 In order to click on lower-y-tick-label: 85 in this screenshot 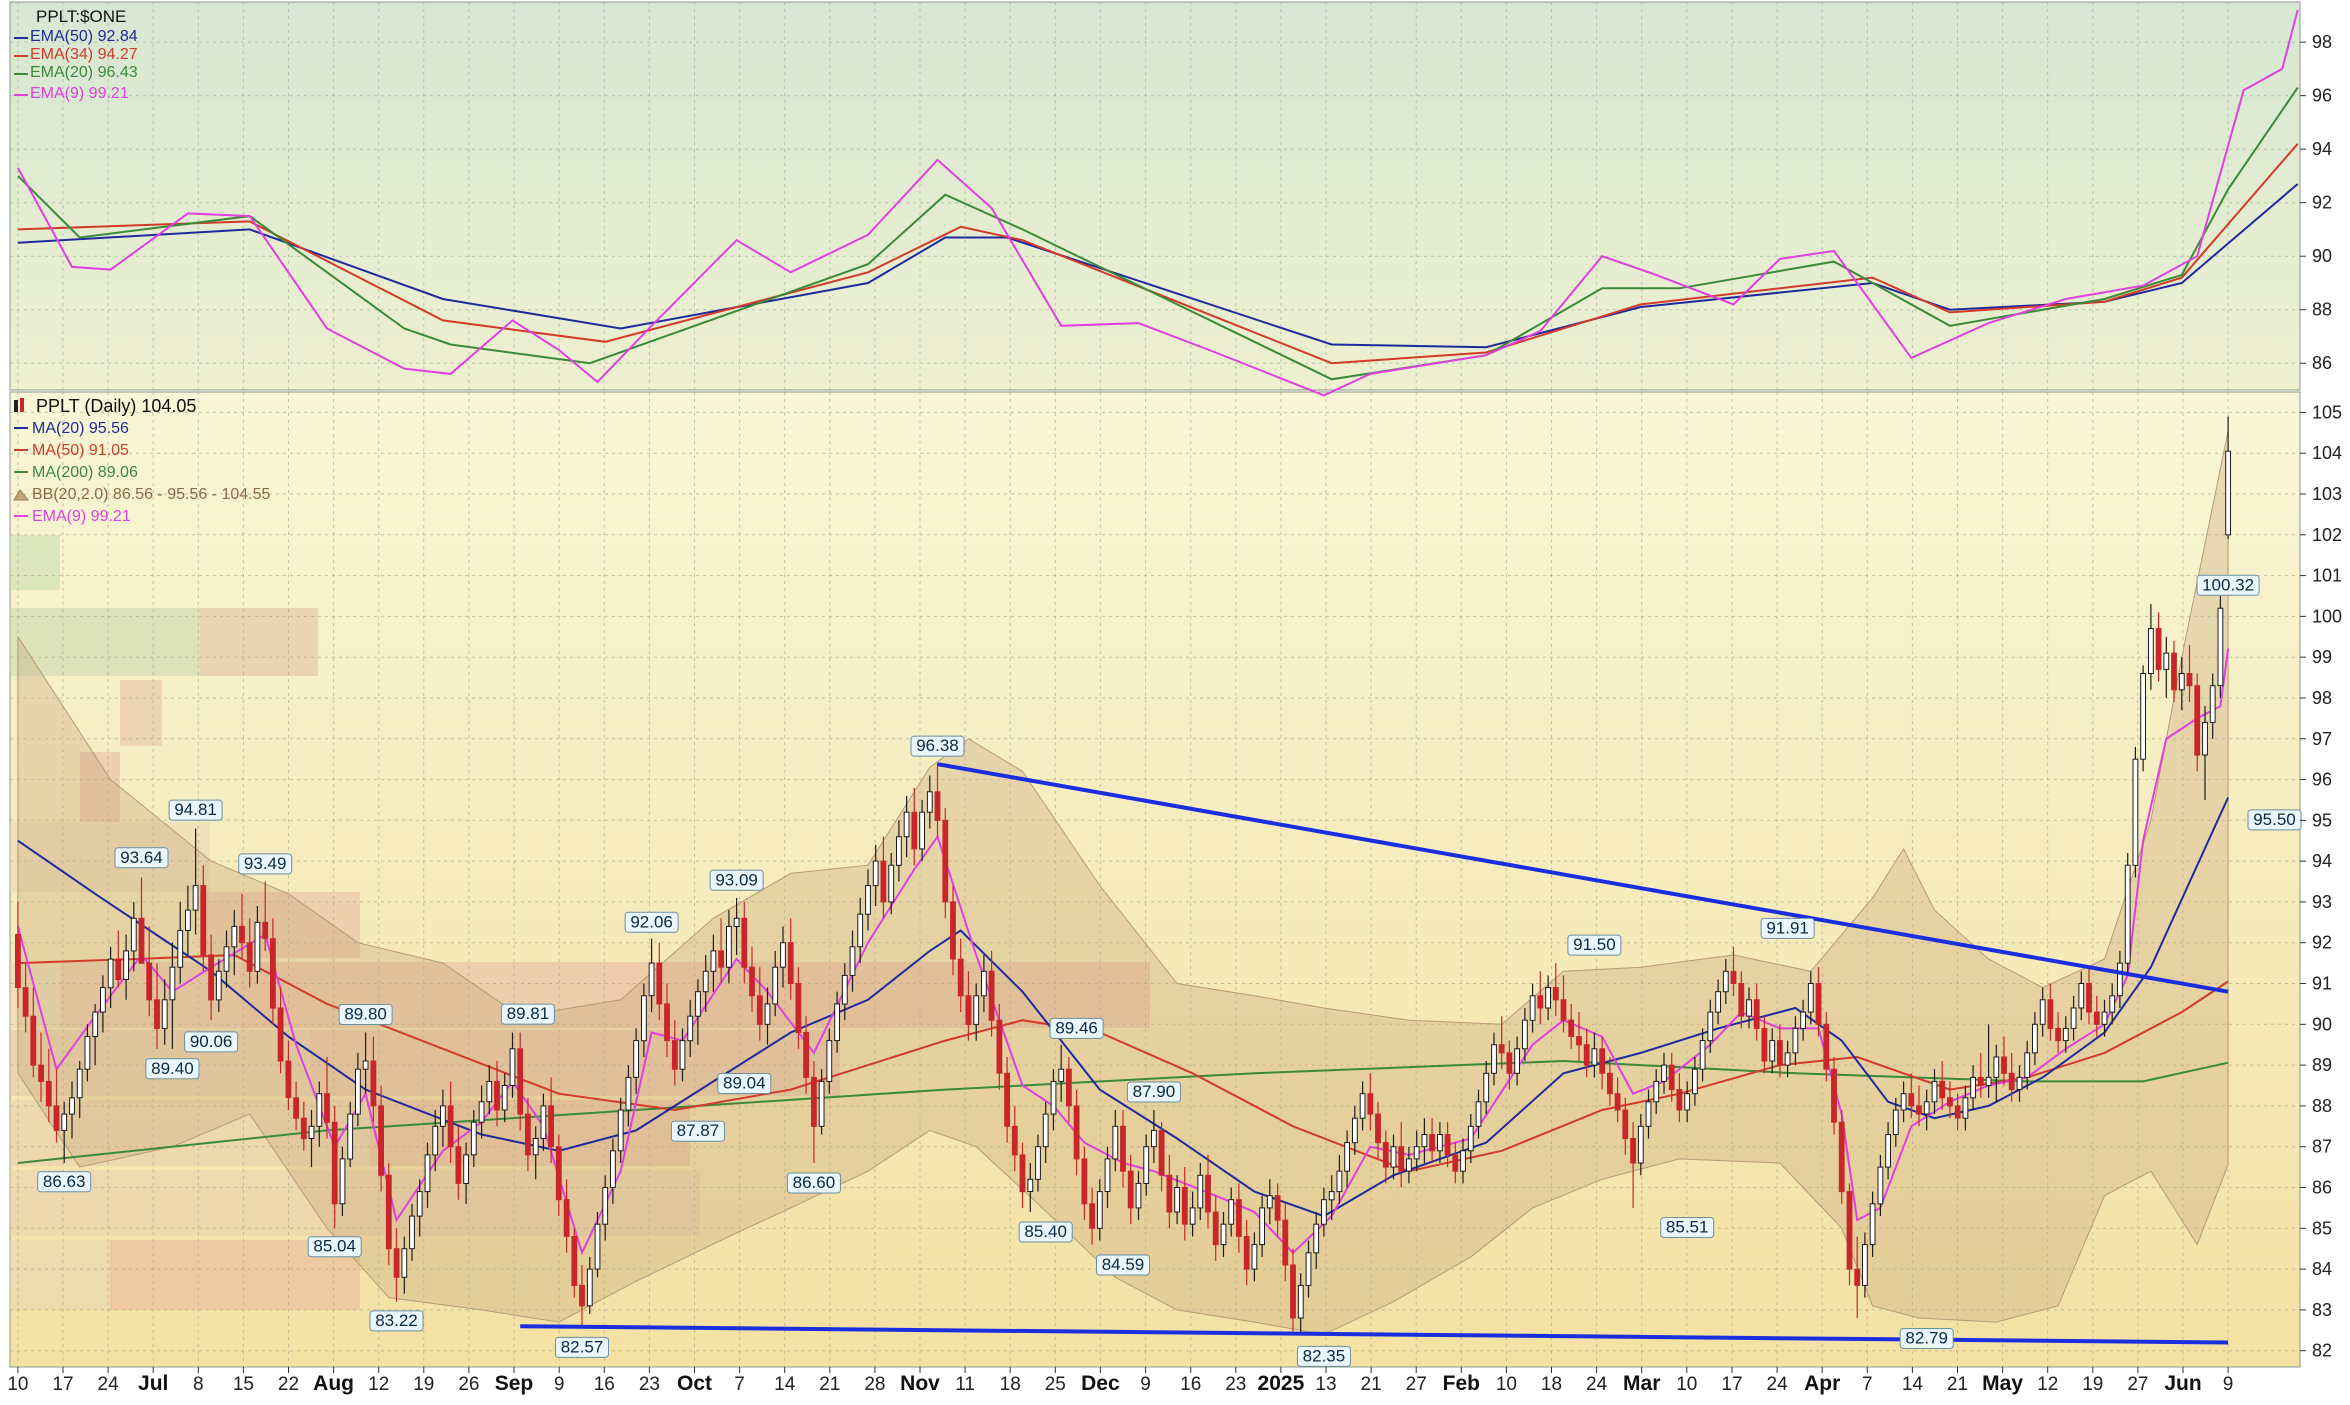, I will do `click(2322, 1228)`.